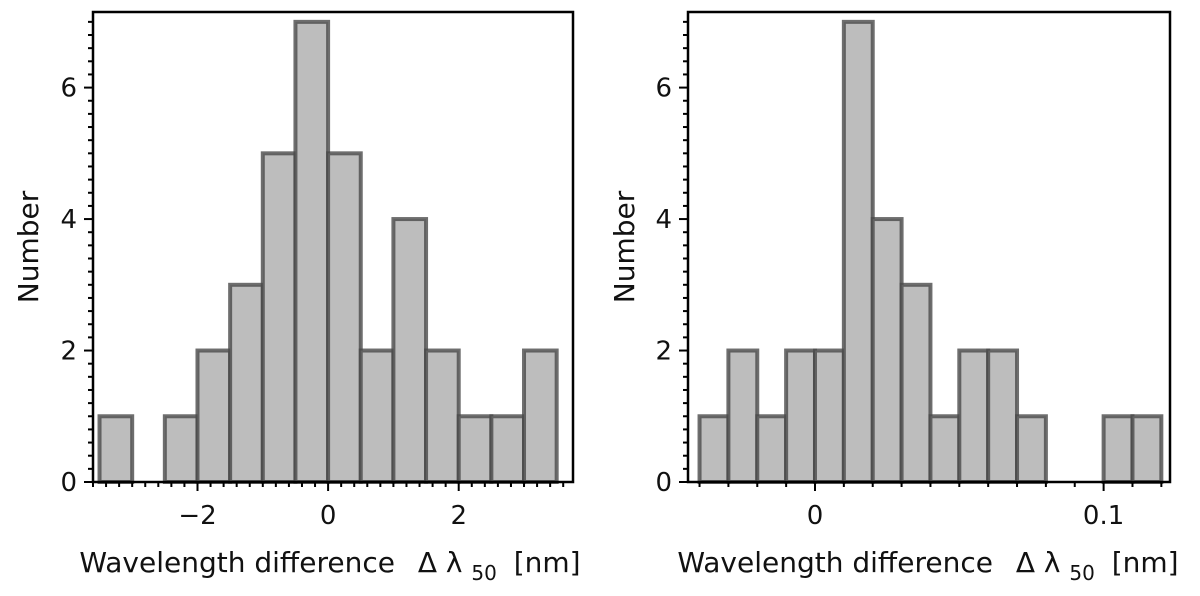  What do you see at coordinates (663, 220) in the screenshot?
I see `right-y-tick-label: 4` at bounding box center [663, 220].